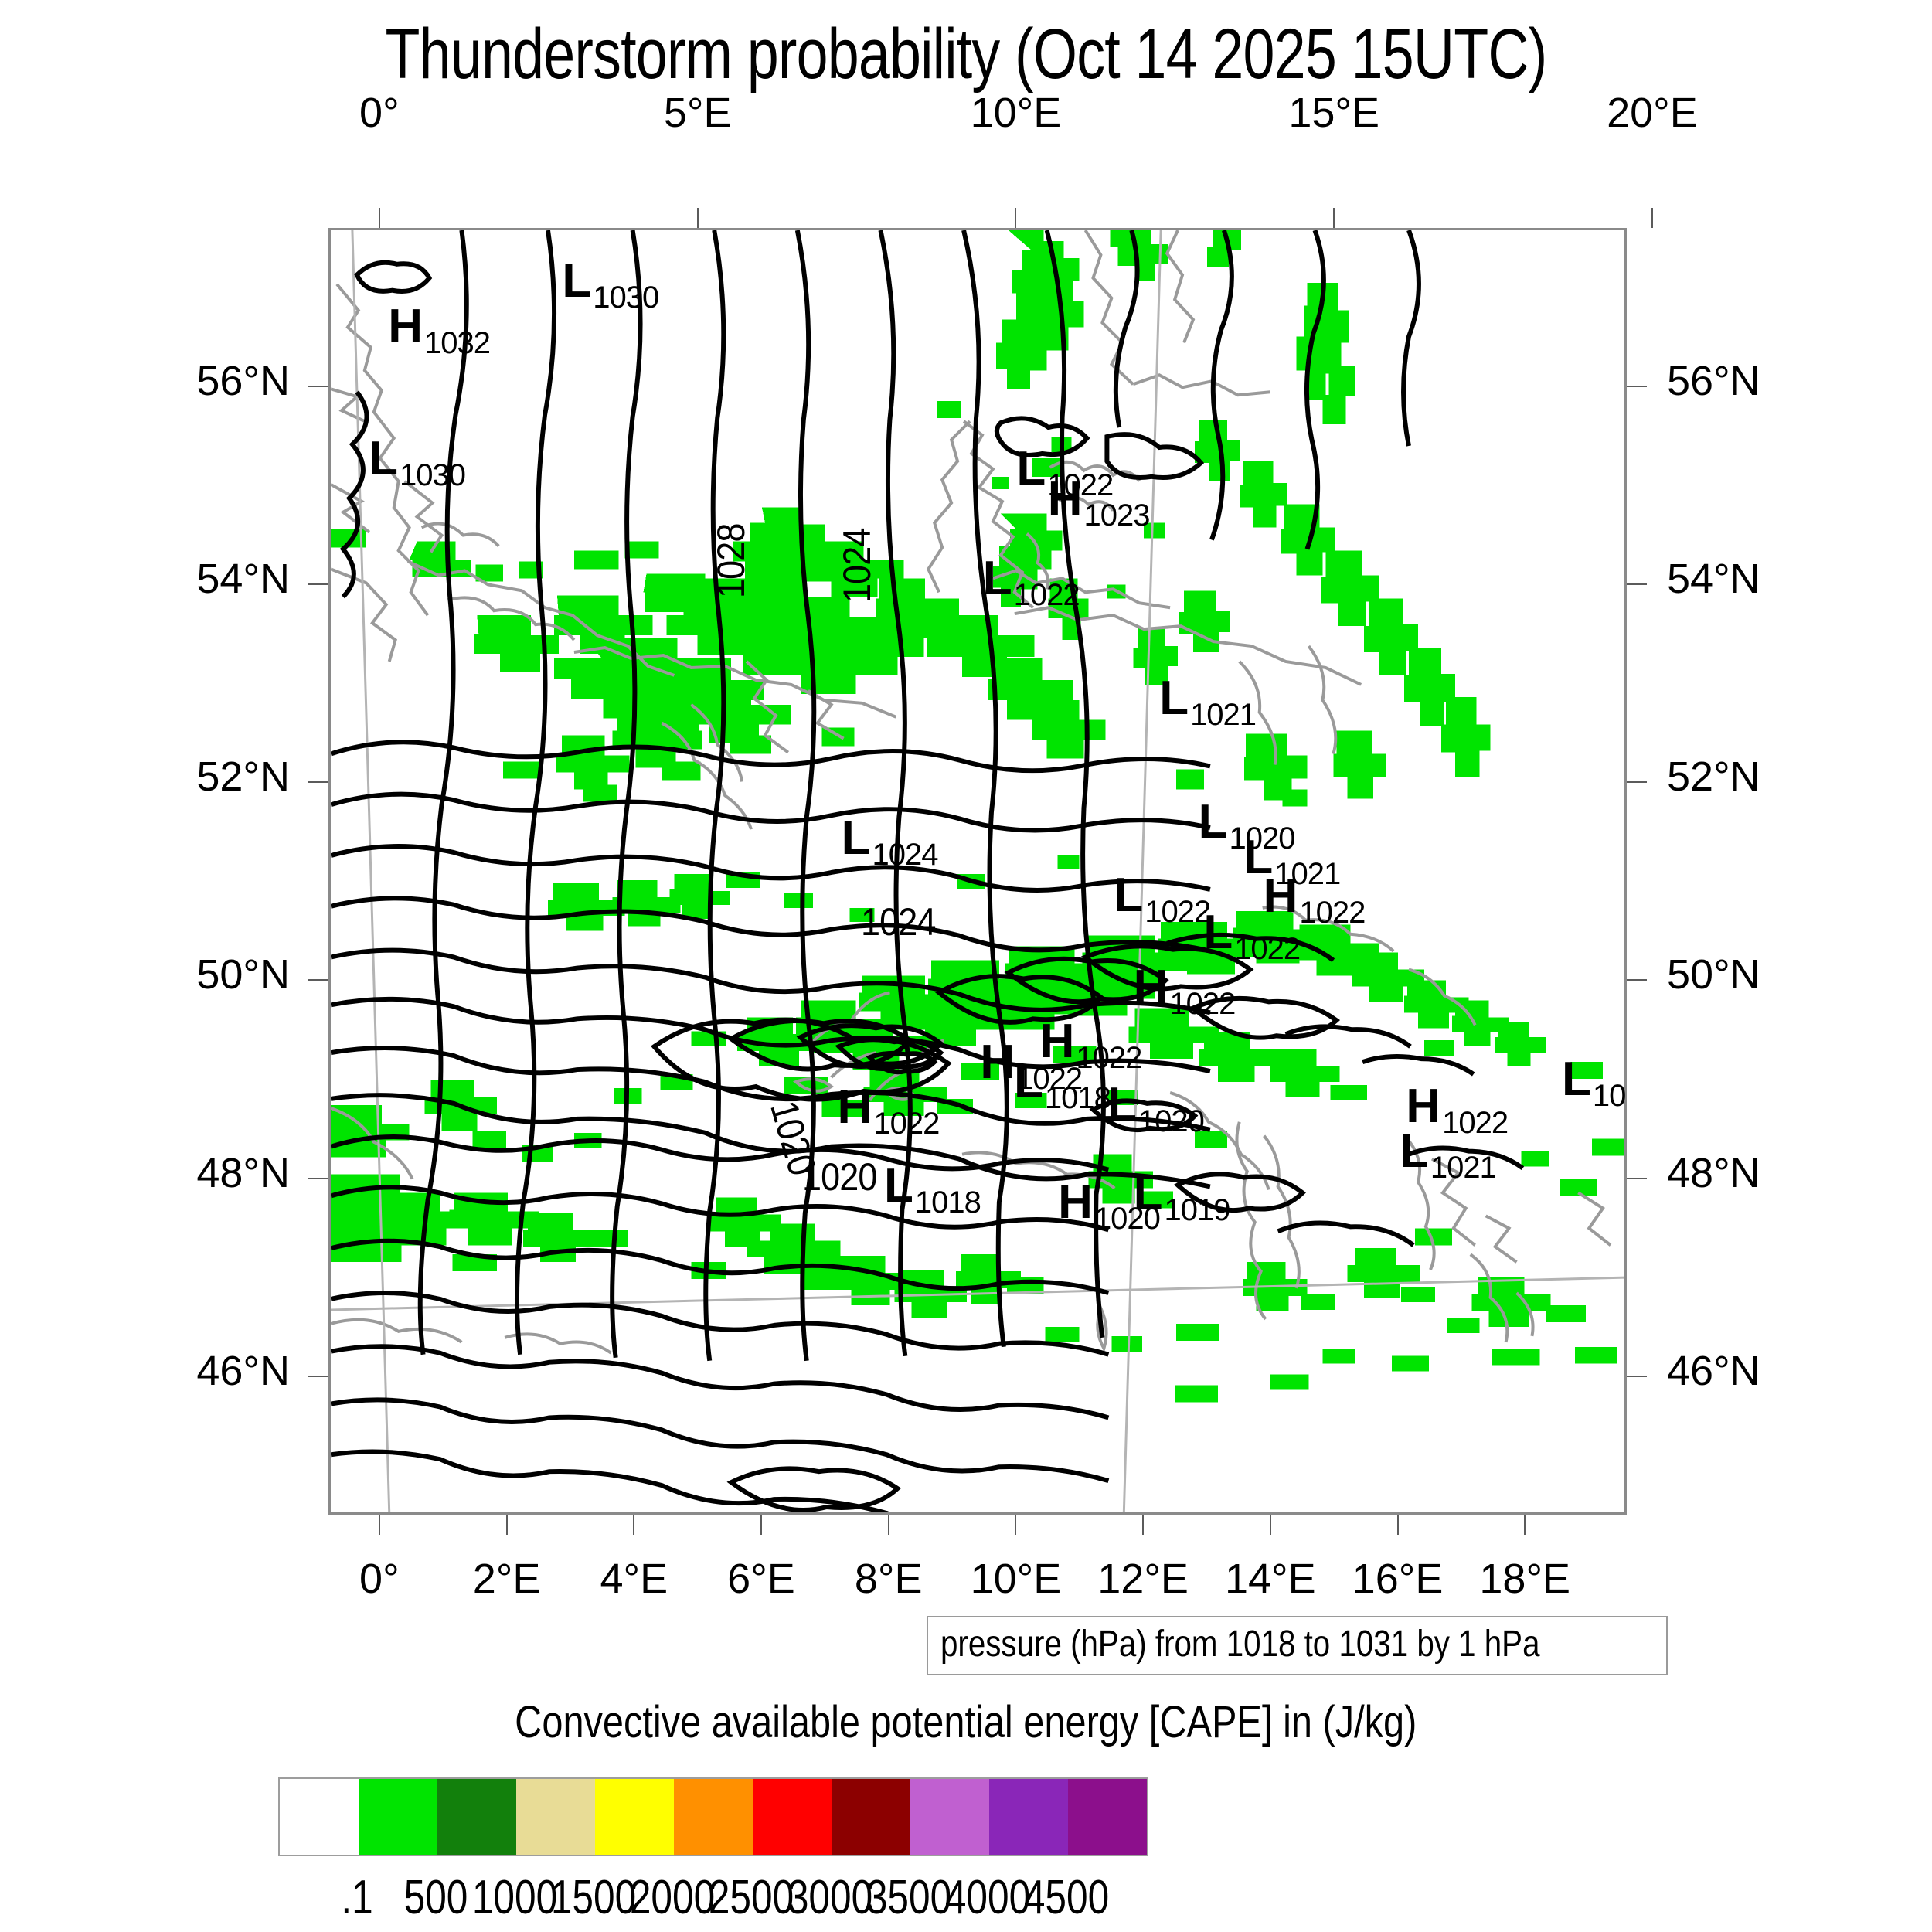 This screenshot has height=1932, width=1932. Describe the element at coordinates (889, 1579) in the screenshot. I see `lon-label-bottom: 8°E` at that location.